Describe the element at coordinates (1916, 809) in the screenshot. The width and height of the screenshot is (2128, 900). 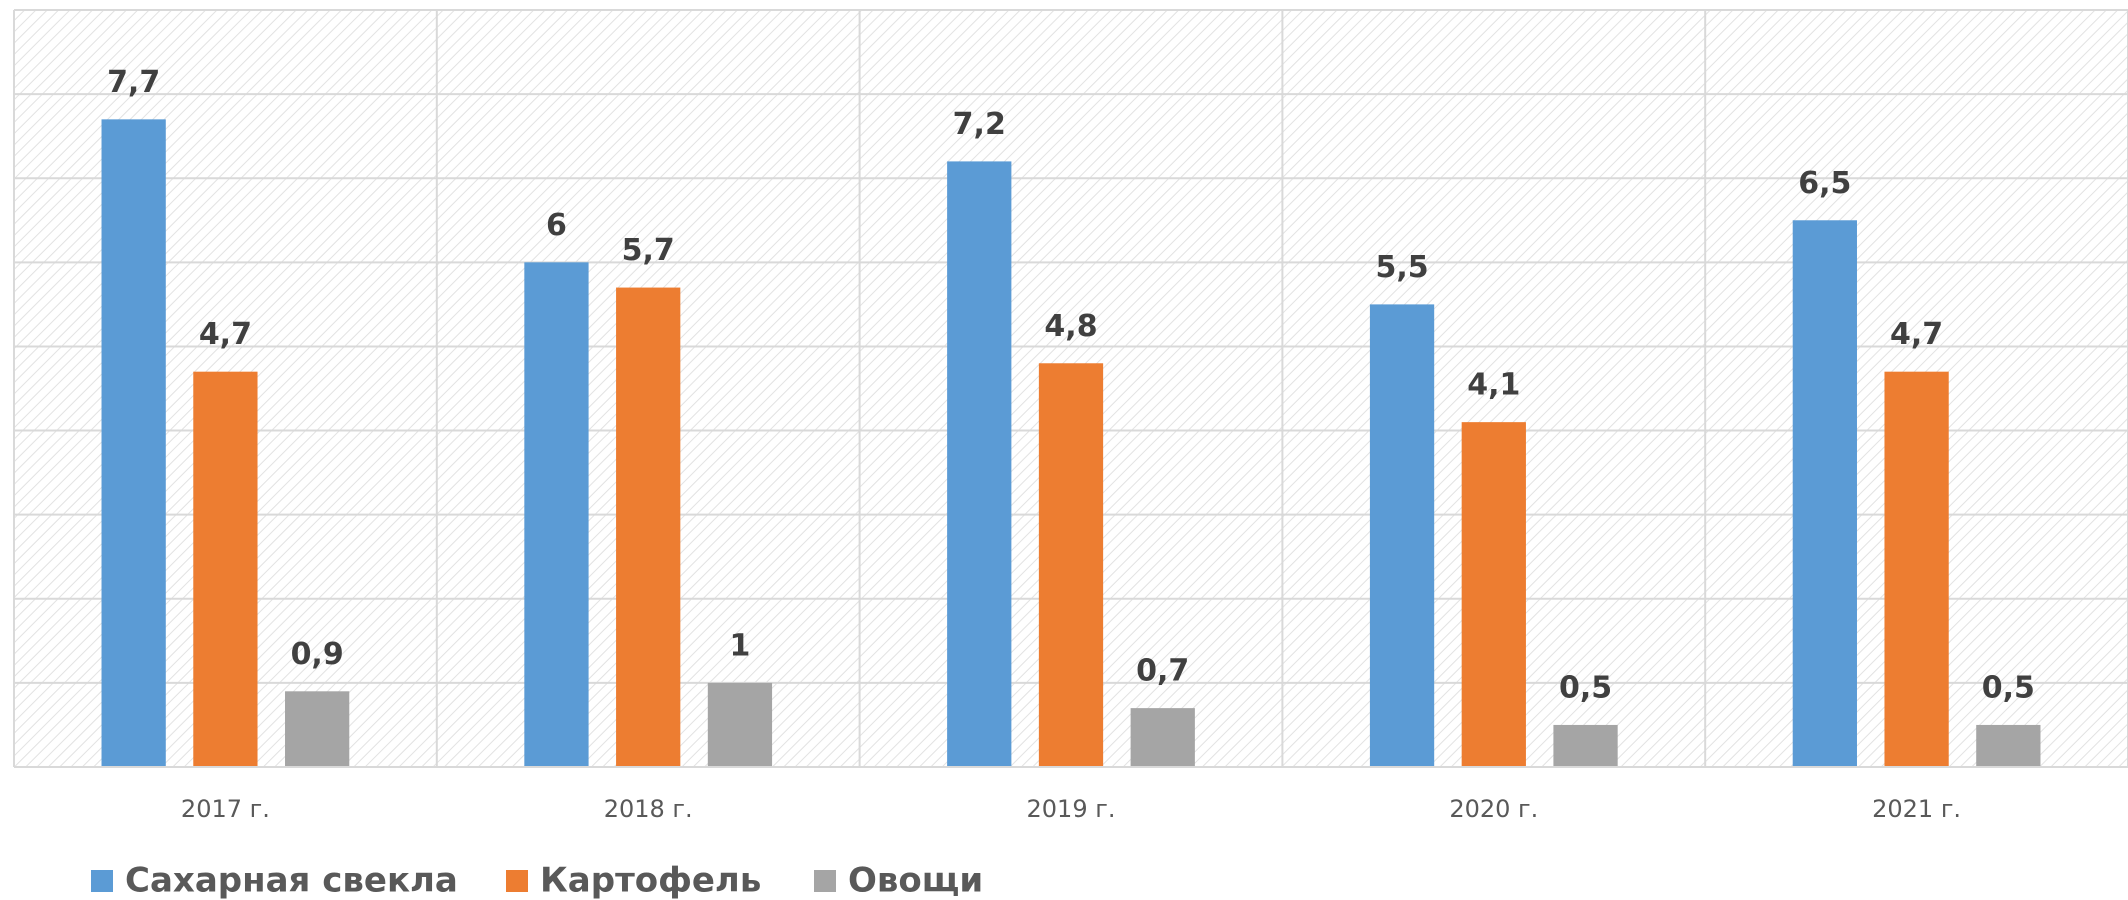
I see `x-tick-label: 2021 г.` at that location.